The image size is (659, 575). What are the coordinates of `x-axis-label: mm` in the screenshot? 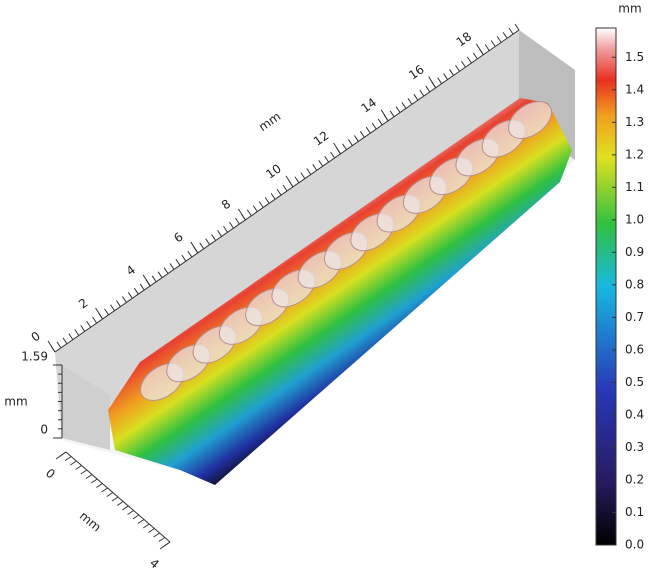 It's located at (269, 121).